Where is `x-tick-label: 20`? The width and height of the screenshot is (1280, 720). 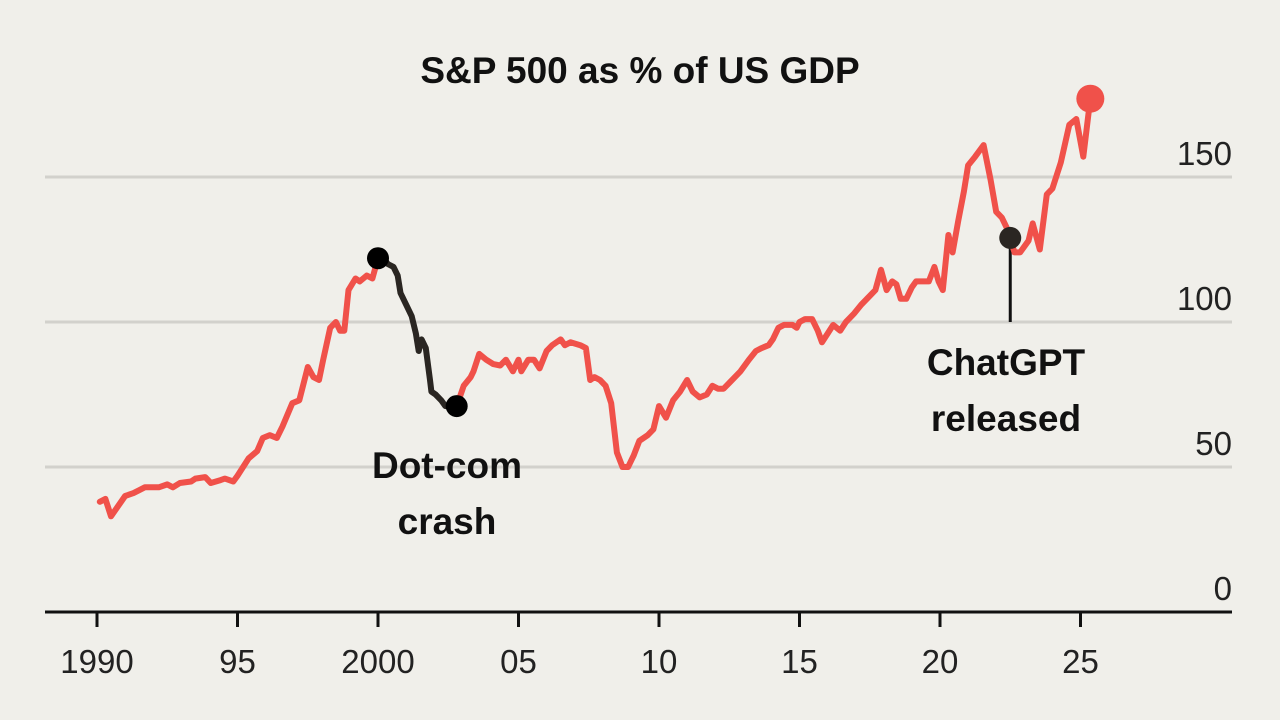 x-tick-label: 20 is located at coordinates (940, 661).